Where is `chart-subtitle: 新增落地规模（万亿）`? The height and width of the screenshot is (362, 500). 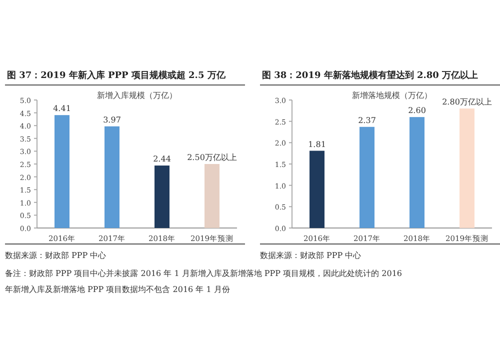
chart-subtitle: 新增落地规模（万亿） is located at coordinates (392, 95).